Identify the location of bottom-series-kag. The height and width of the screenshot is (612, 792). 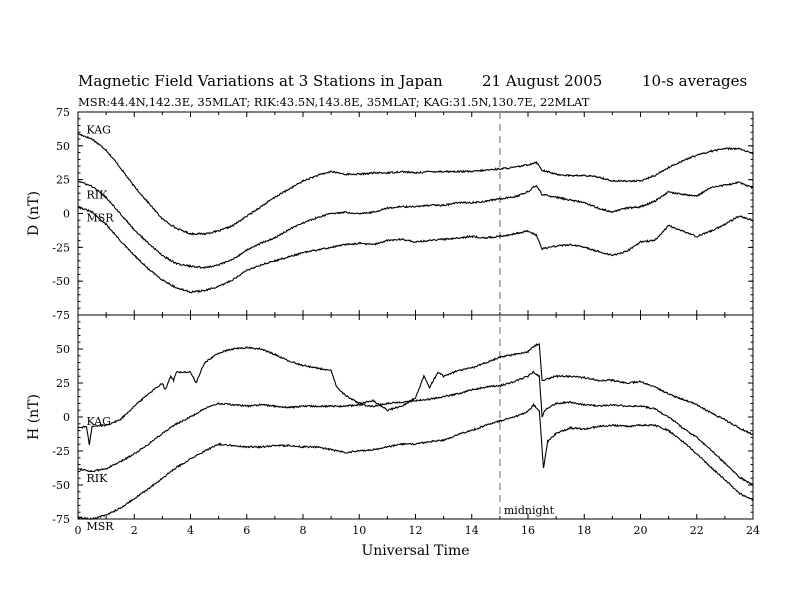
(415, 394).